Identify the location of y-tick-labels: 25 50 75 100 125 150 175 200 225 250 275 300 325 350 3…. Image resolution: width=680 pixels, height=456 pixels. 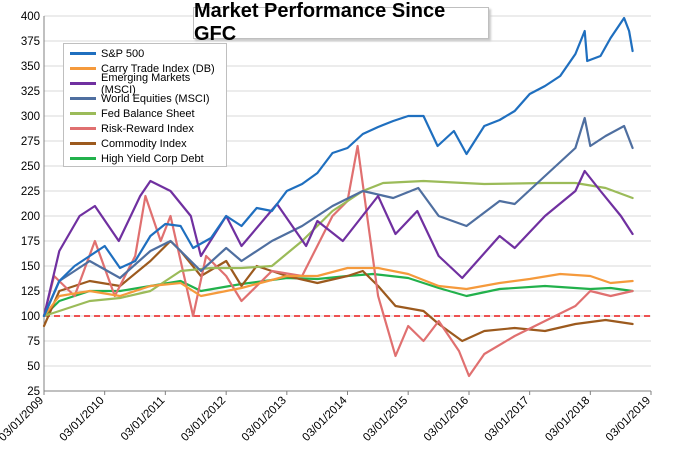
(30, 204).